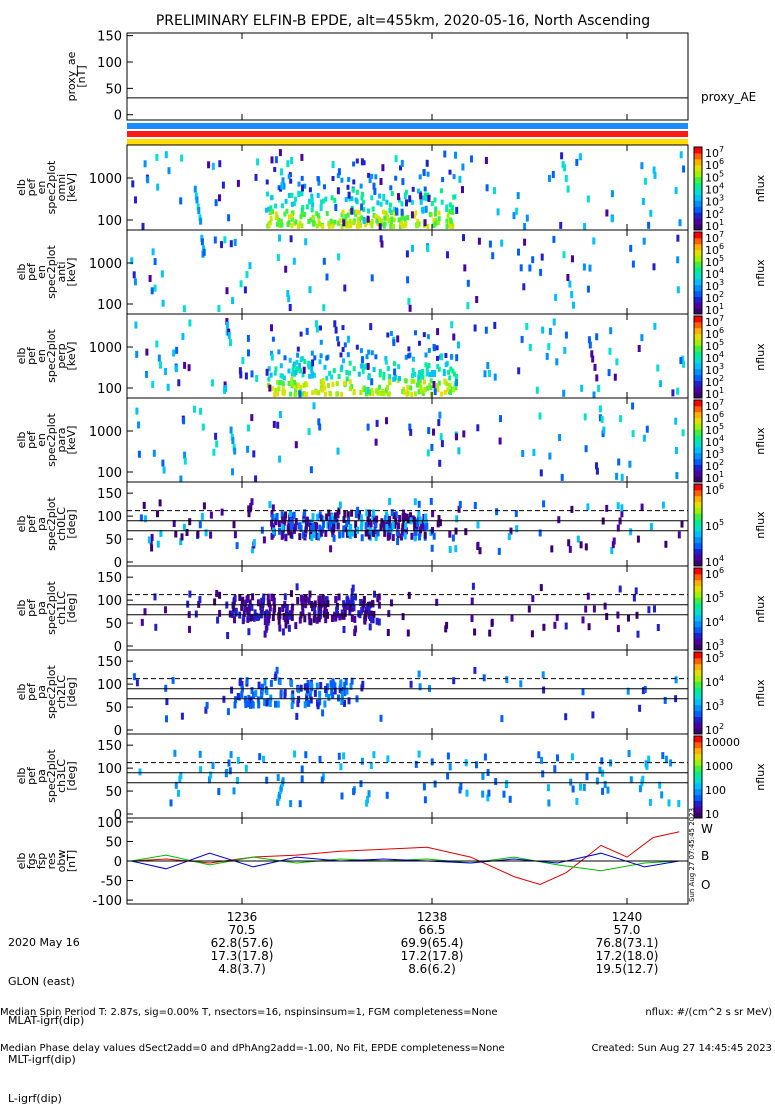 The image size is (775, 1118). I want to click on exponent: 5, so click(721, 654).